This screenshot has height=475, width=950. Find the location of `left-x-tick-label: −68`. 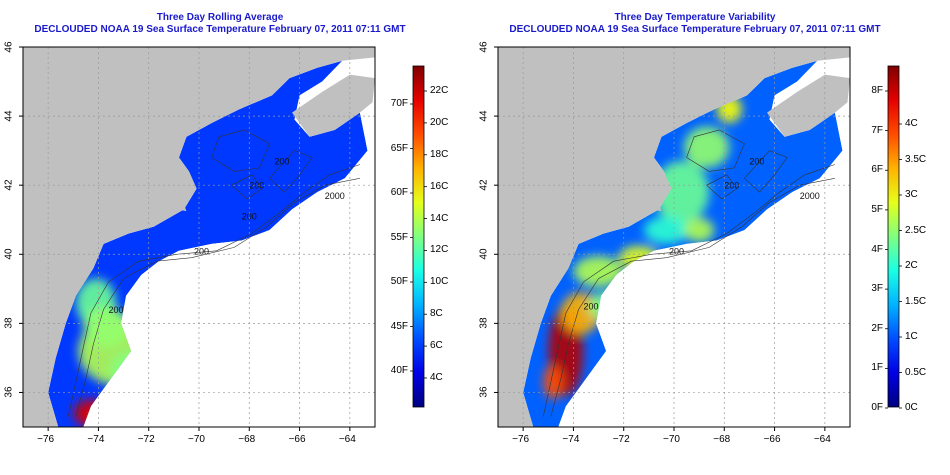

left-x-tick-label: −68 is located at coordinates (247, 439).